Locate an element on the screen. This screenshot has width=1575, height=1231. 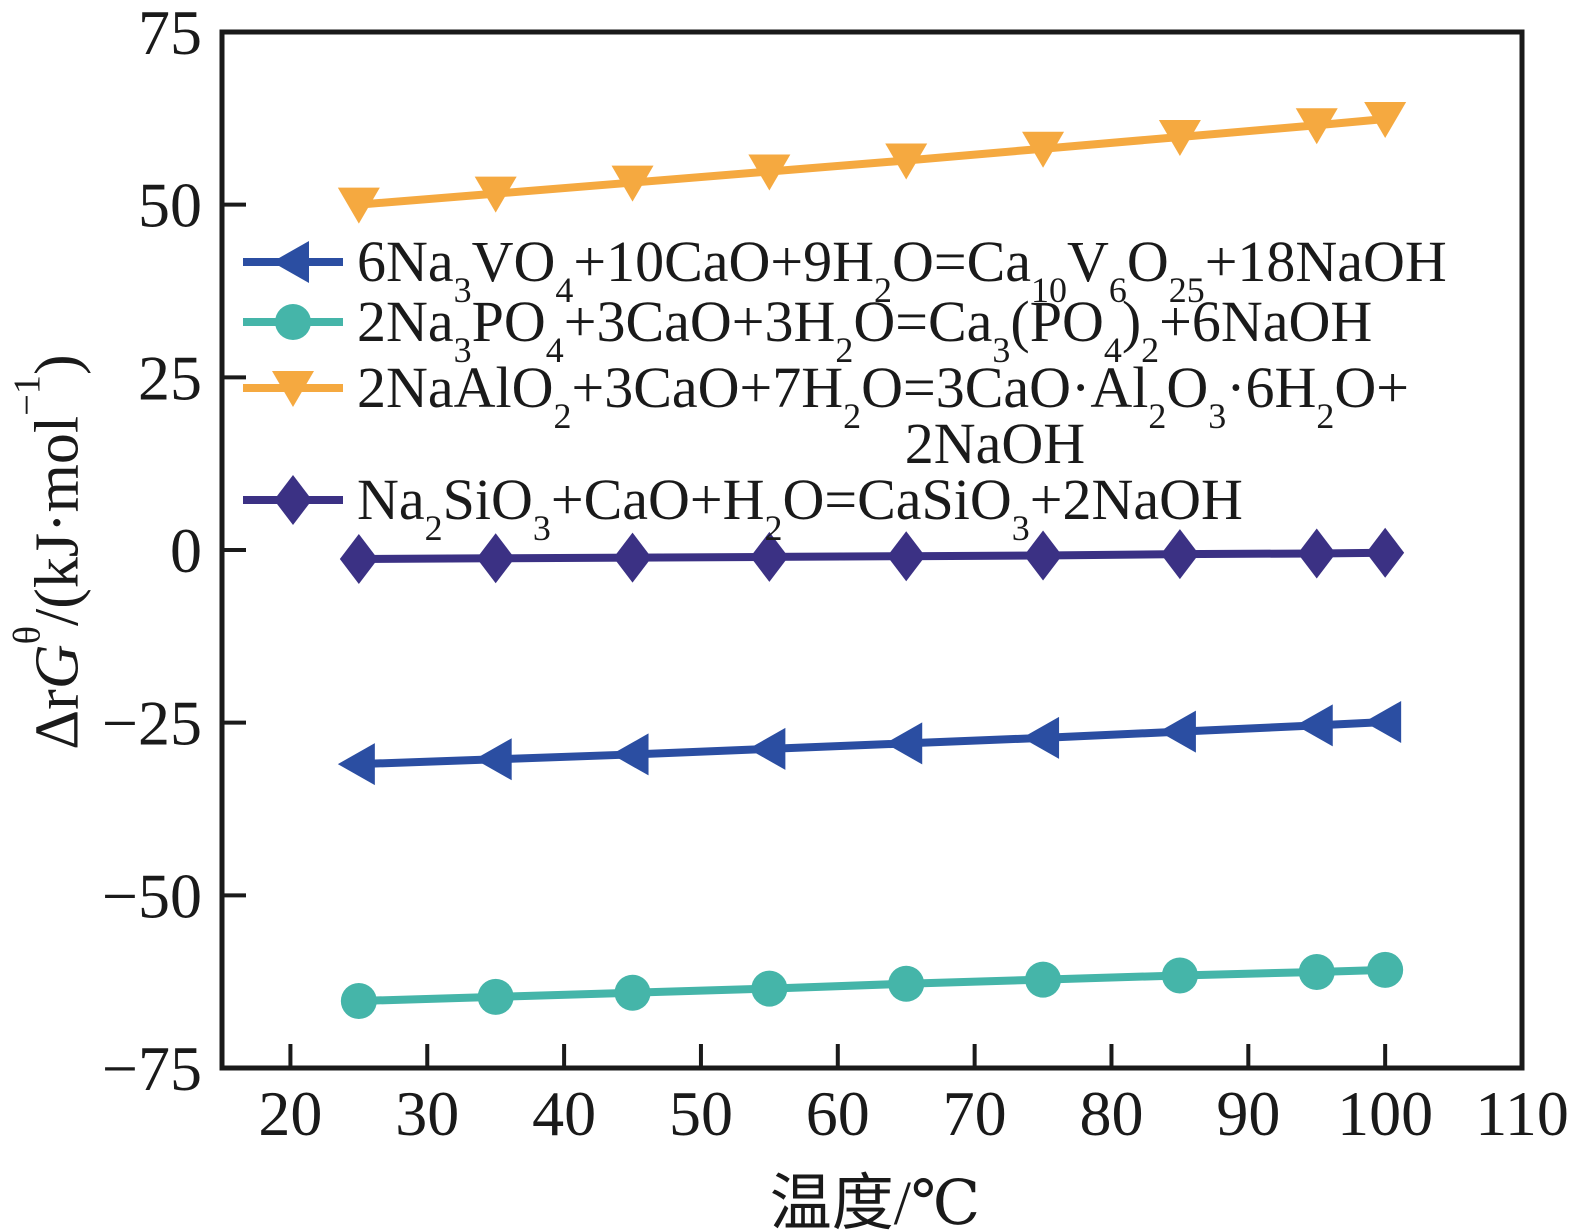
svg-text: −25 is located at coordinates (152, 723).